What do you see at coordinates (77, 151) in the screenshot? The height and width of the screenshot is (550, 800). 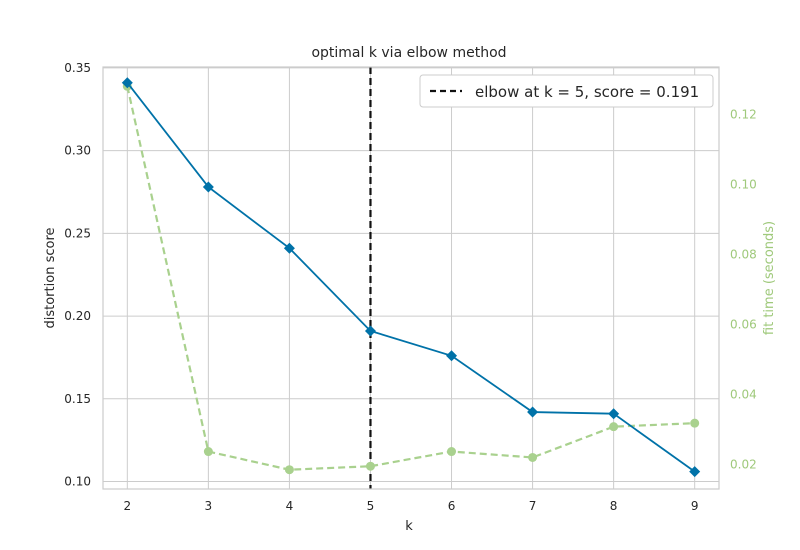 I see `y-tick-label: 0.30` at bounding box center [77, 151].